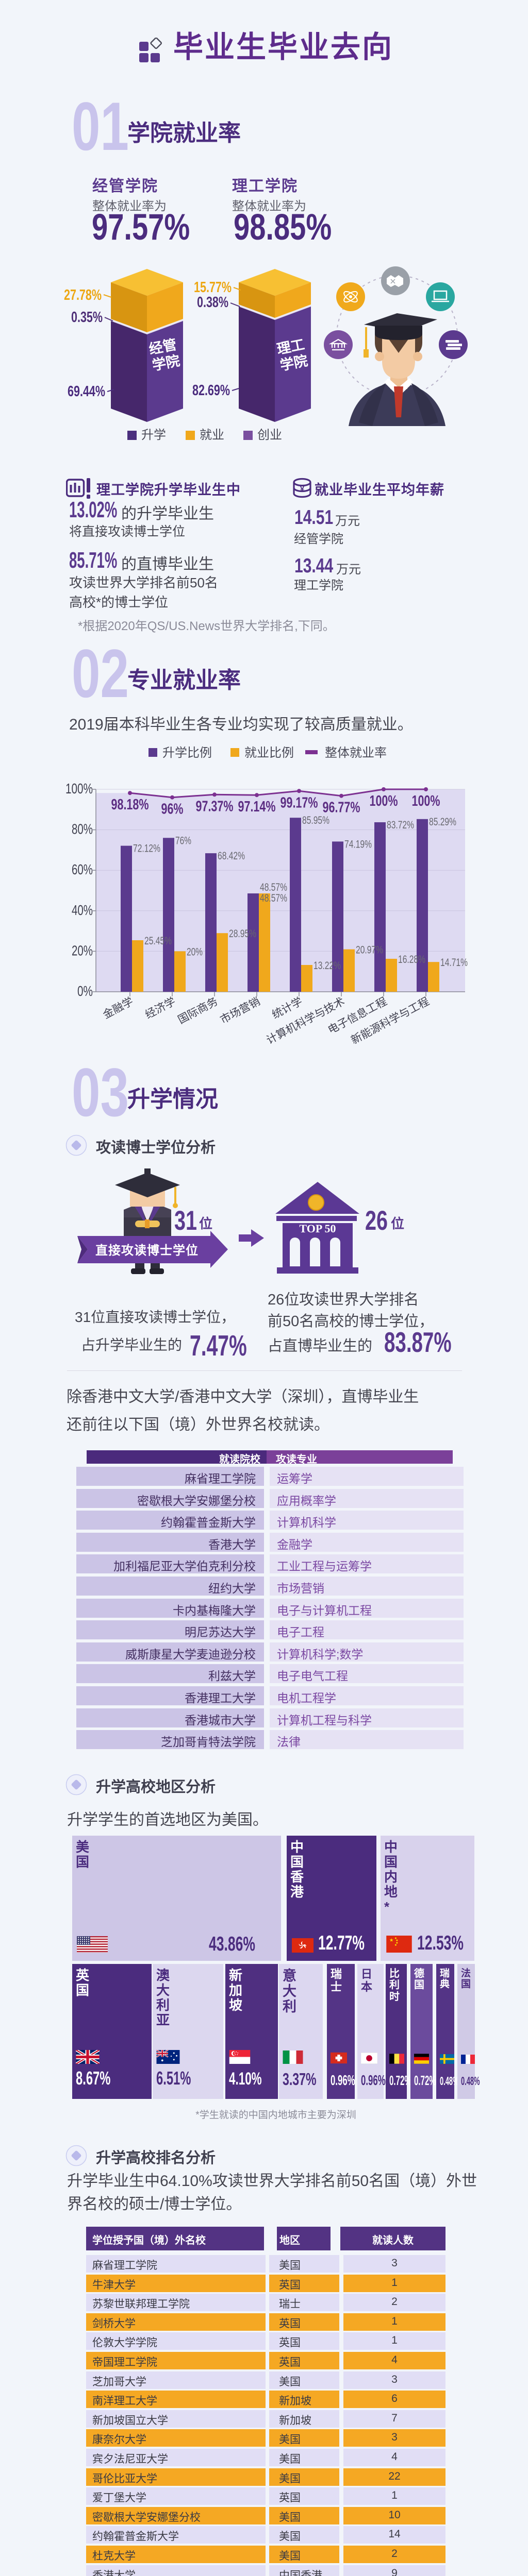 The image size is (528, 2576). I want to click on svg-text: 68.42%, so click(231, 856).